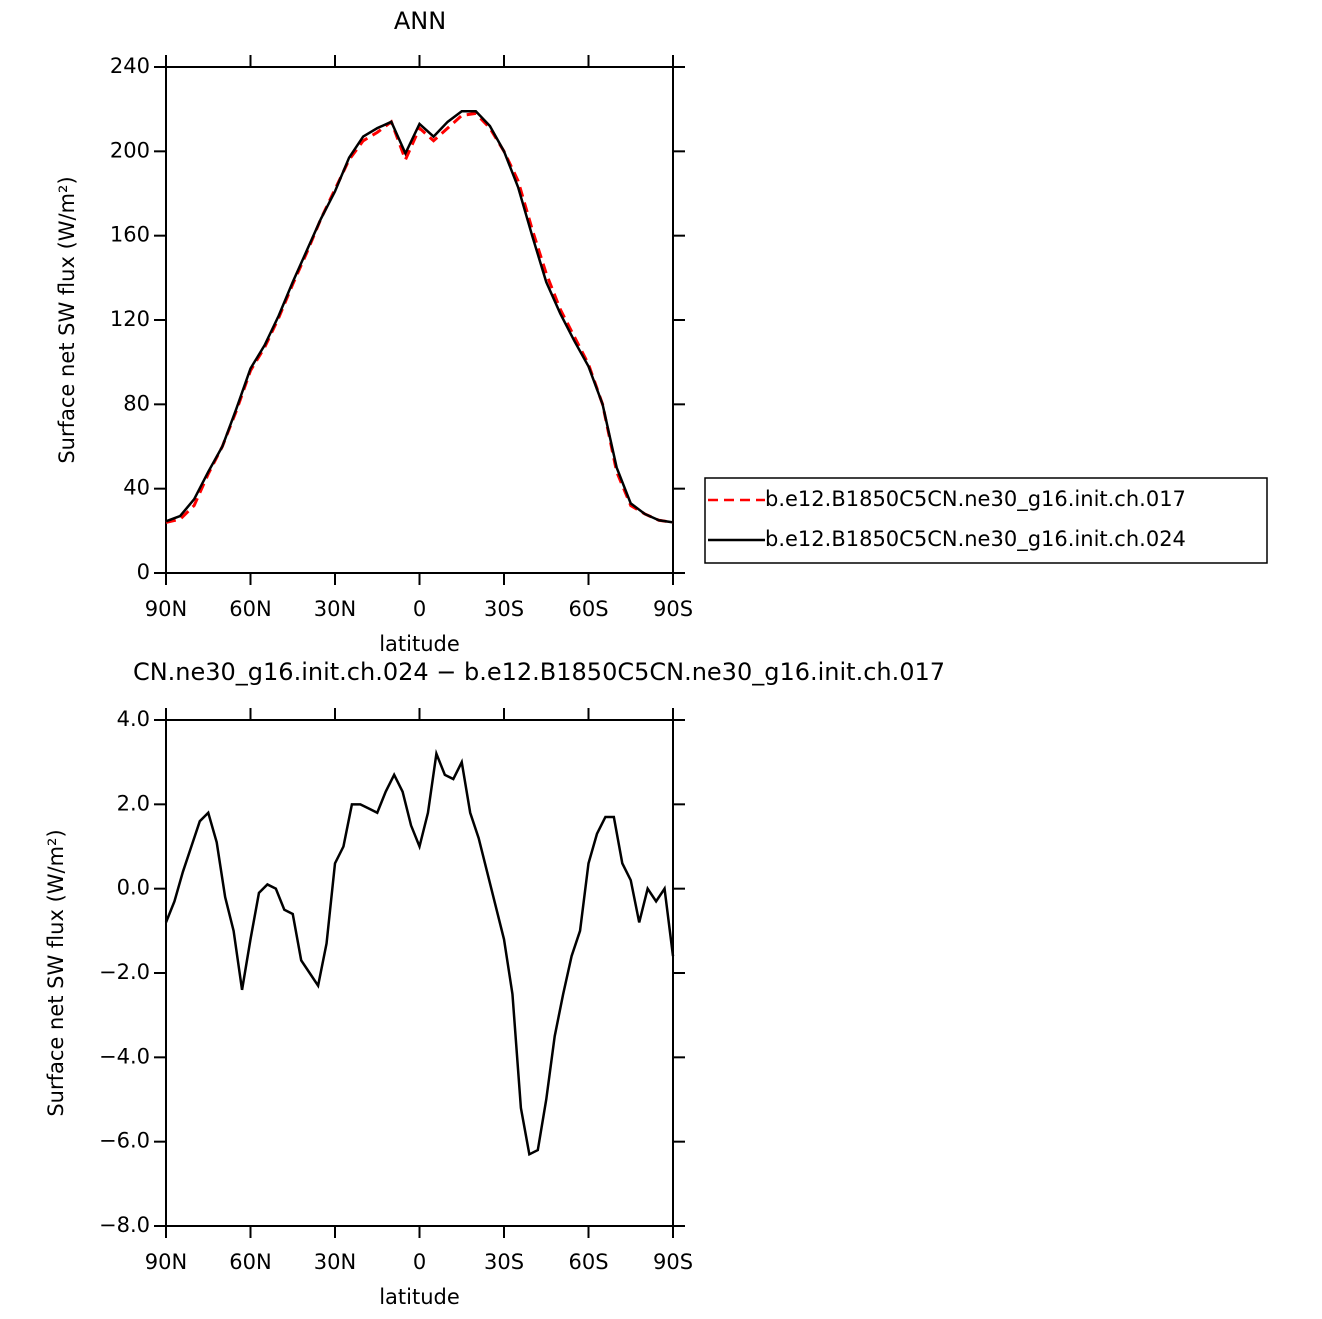 This screenshot has width=1322, height=1319. Describe the element at coordinates (975, 539) in the screenshot. I see `legend-label: b.e12.B1850C5CN.ne30_g16.init.ch.024` at that location.